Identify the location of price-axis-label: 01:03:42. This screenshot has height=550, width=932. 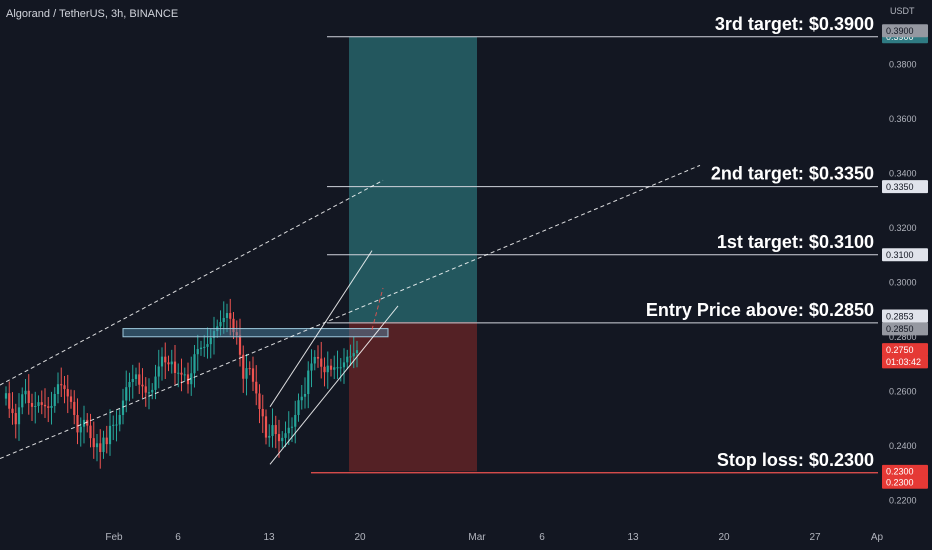
(905, 362).